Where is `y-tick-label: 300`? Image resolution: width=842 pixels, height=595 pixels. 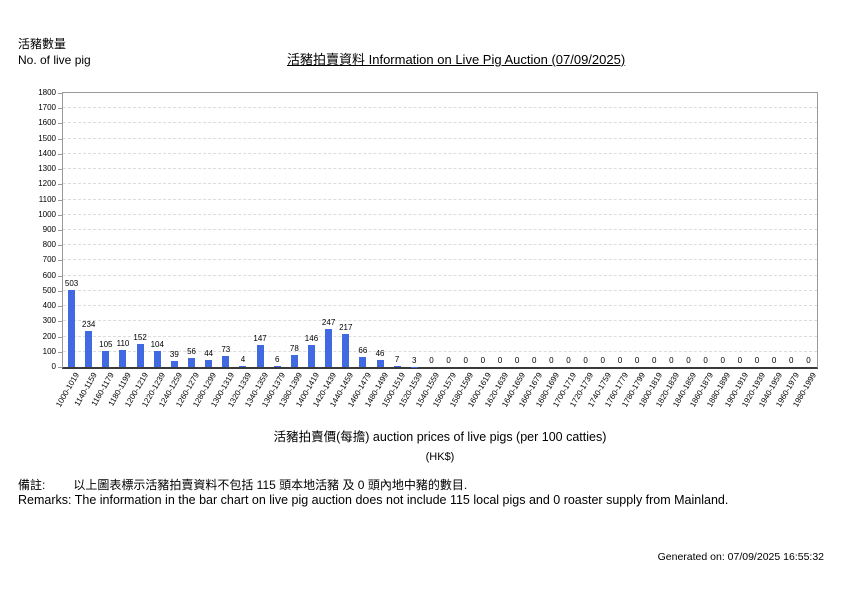
y-tick-label: 300 is located at coordinates (49, 321).